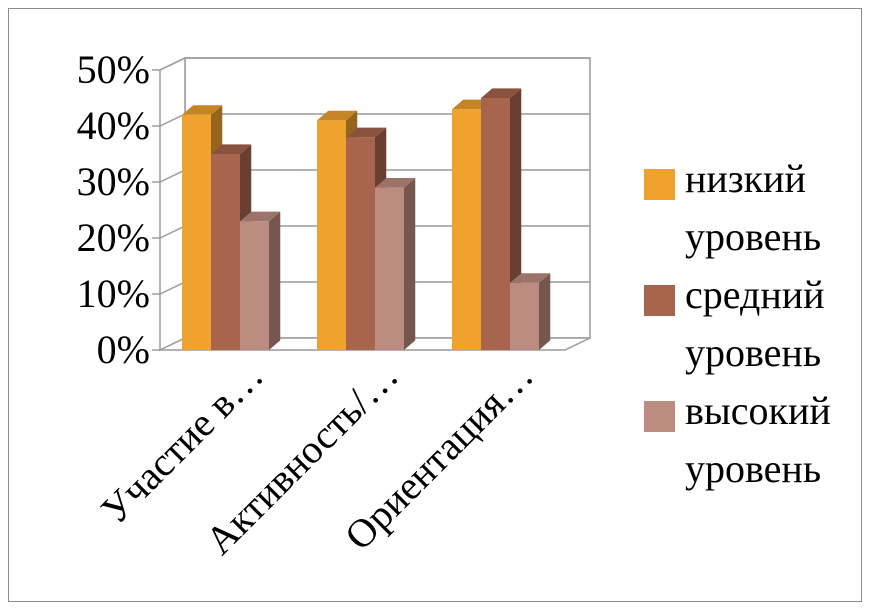 Image resolution: width=872 pixels, height=612 pixels. What do you see at coordinates (758, 439) in the screenshot?
I see `legend-label: высокий уровень` at bounding box center [758, 439].